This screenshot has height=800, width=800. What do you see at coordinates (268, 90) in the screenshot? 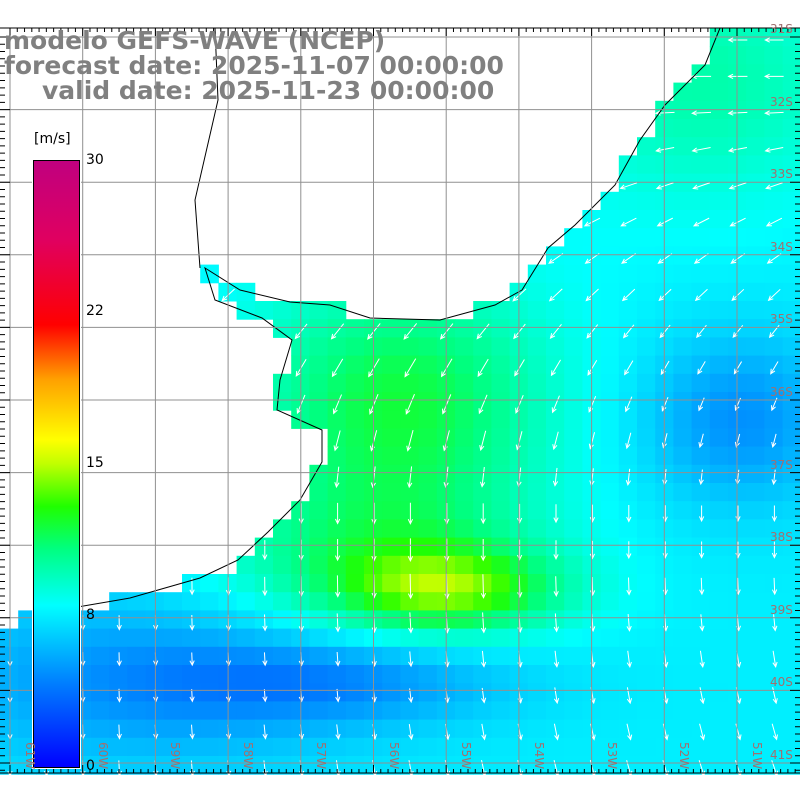
I see `valid-date: valid date: 2025-11-23 00:00:00` at bounding box center [268, 90].